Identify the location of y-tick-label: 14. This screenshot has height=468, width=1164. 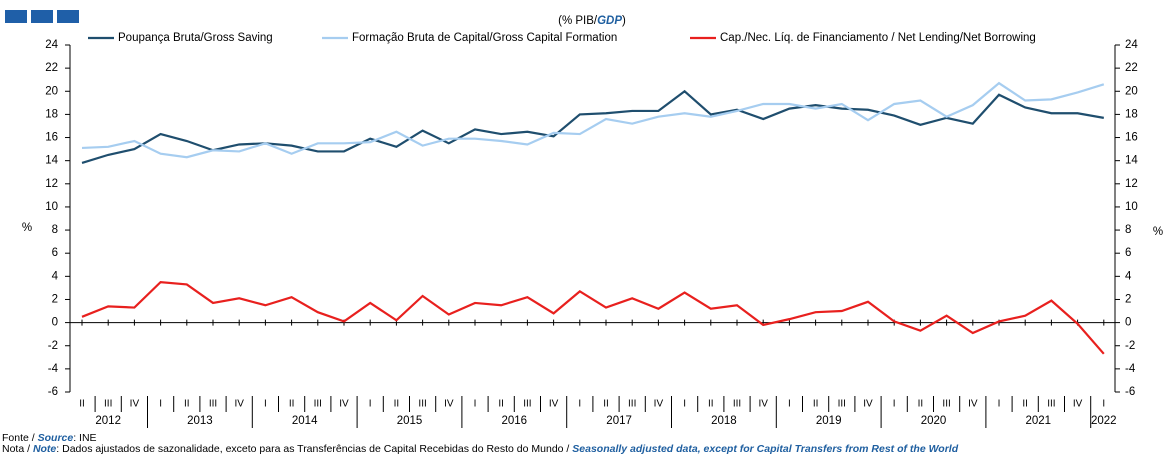
(51, 161).